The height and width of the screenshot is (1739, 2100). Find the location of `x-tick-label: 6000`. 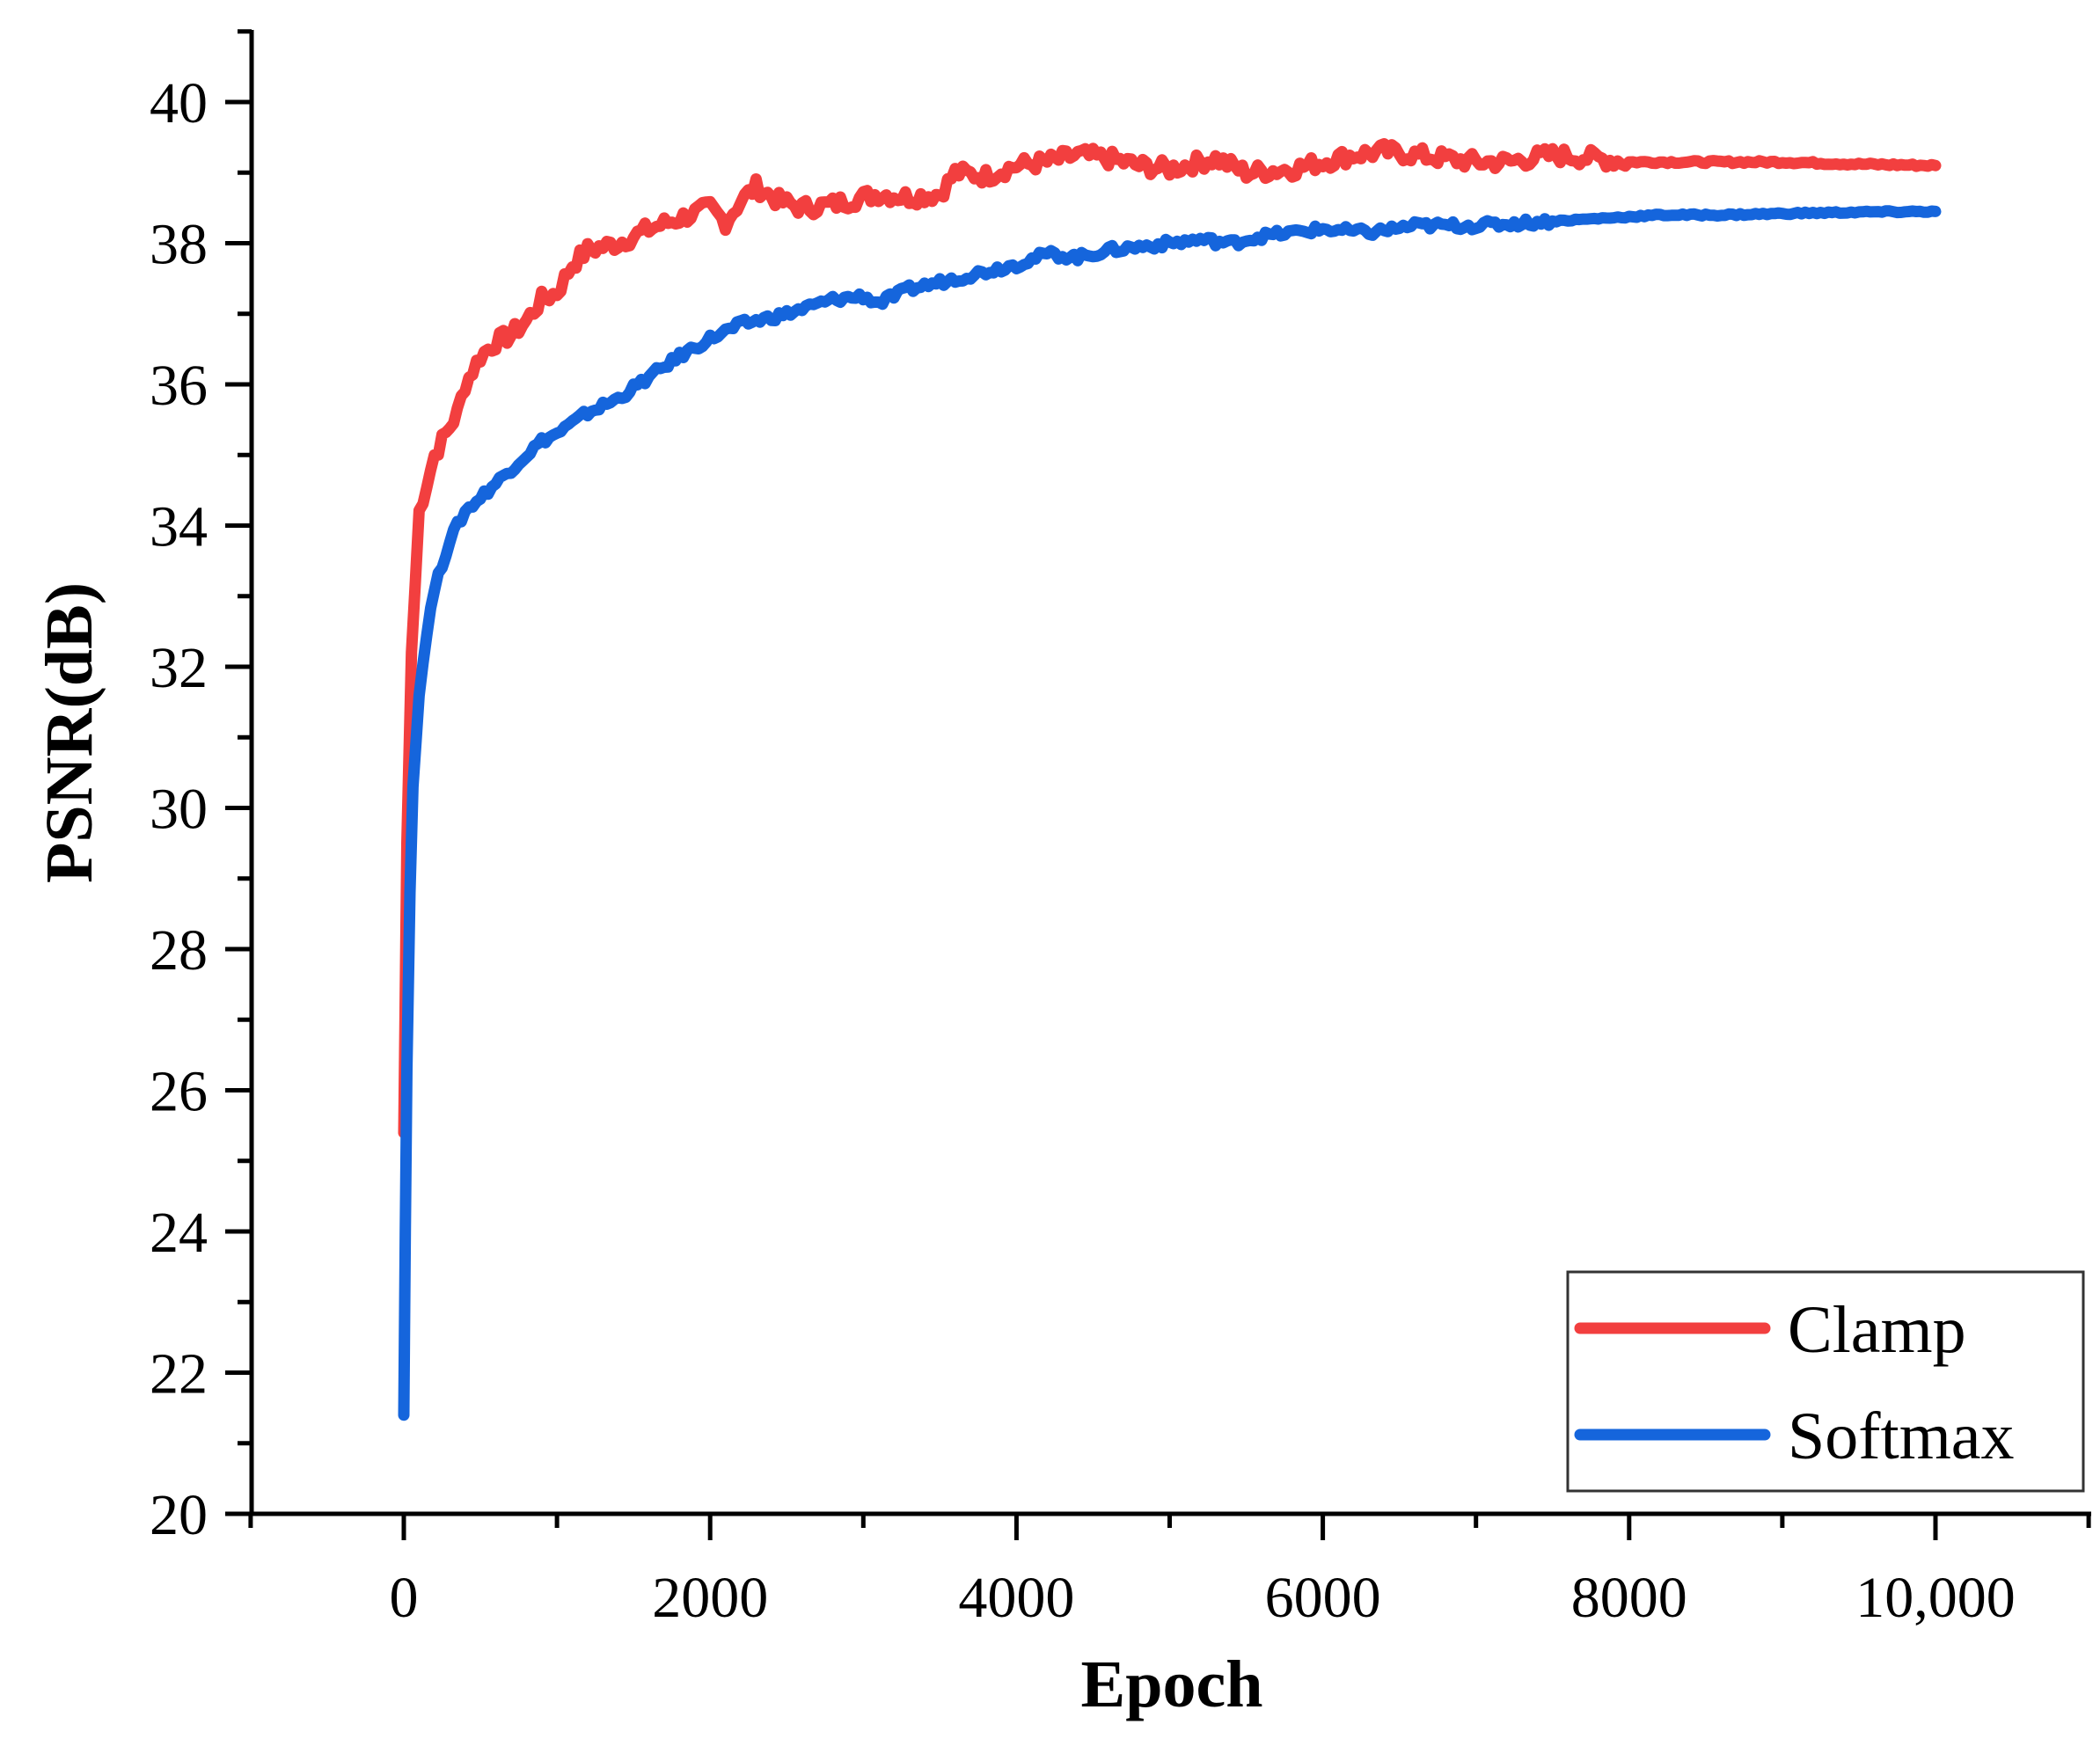

x-tick-label: 6000 is located at coordinates (1323, 1598).